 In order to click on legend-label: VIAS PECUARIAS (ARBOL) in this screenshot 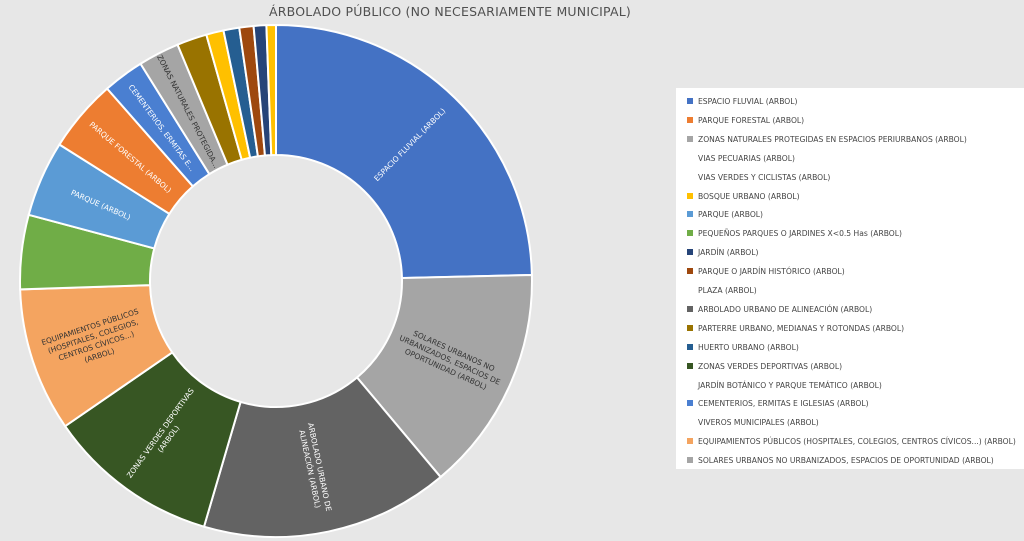, I will do `click(746, 158)`.